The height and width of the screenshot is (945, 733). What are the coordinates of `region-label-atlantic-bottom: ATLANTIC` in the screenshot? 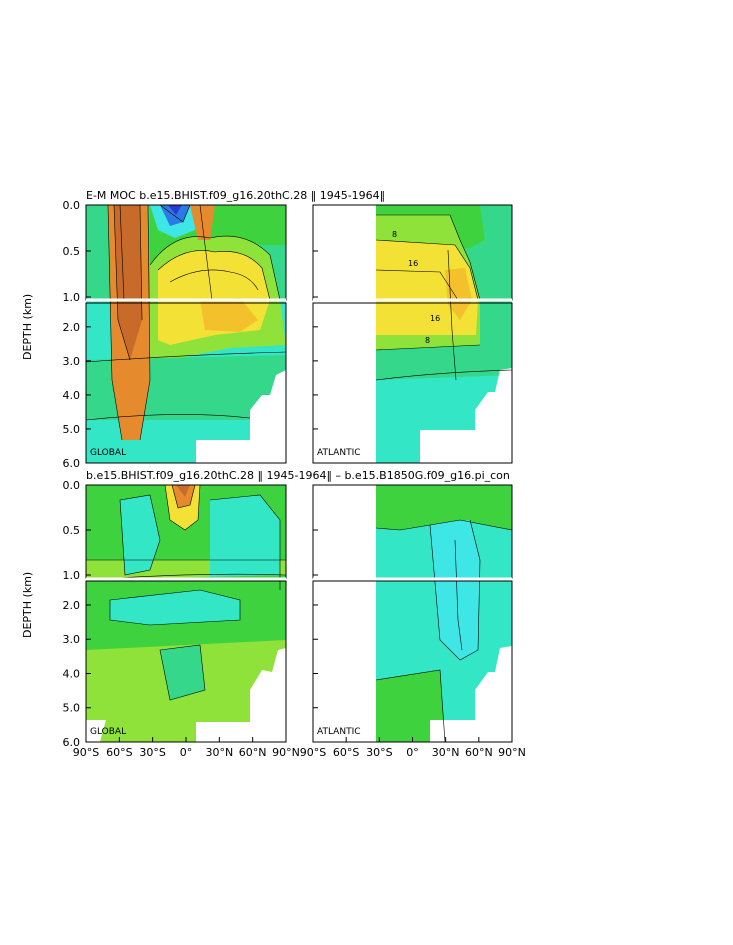 It's located at (339, 732).